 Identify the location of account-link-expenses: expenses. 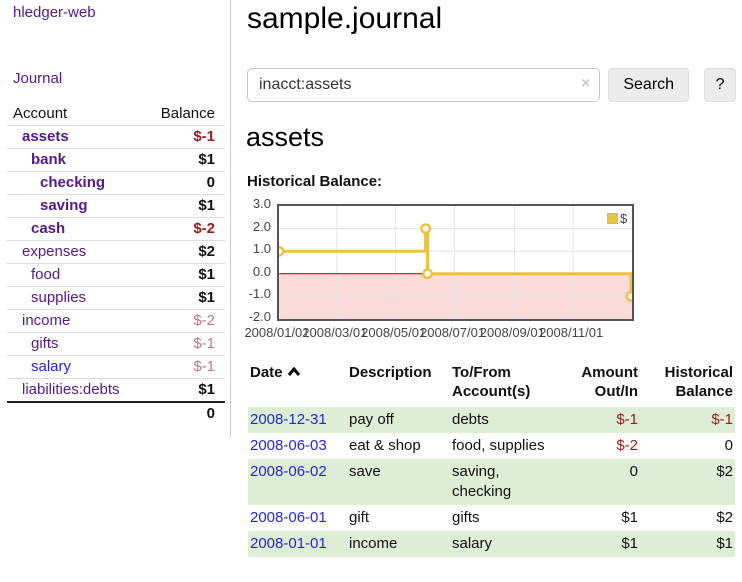
(54, 251).